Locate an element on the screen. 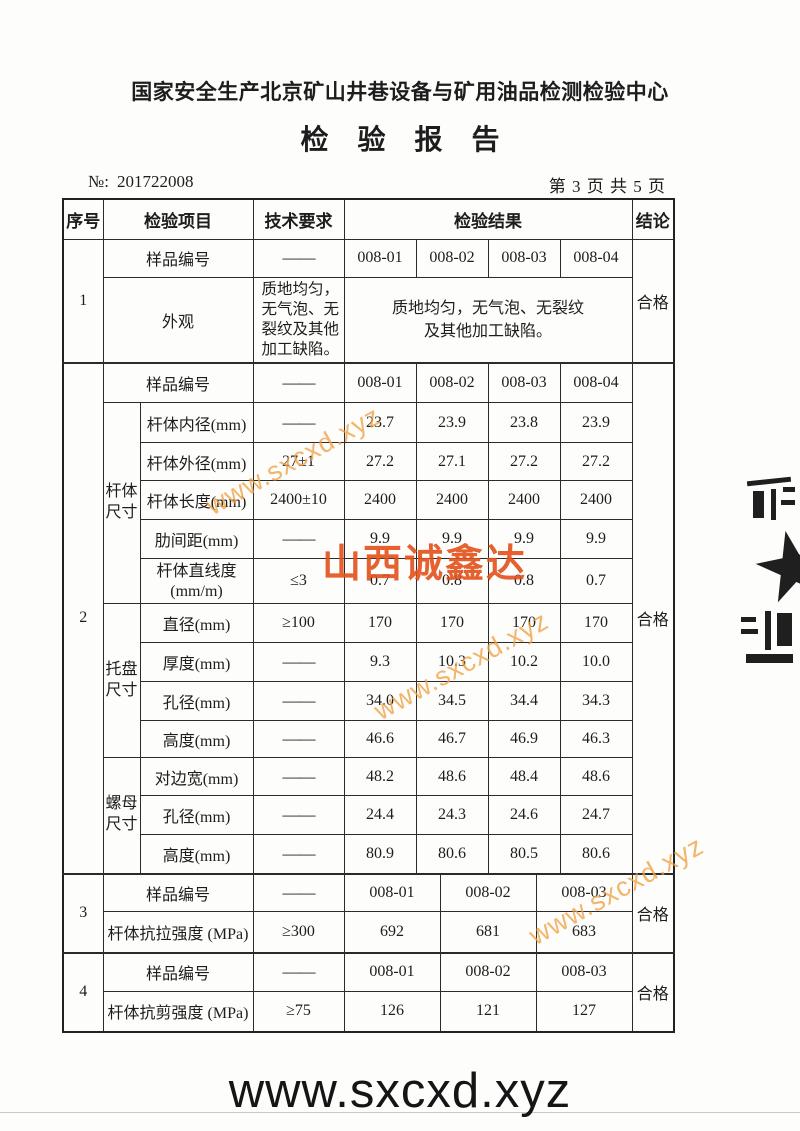  report-number: №: 201722008 is located at coordinates (140, 182).